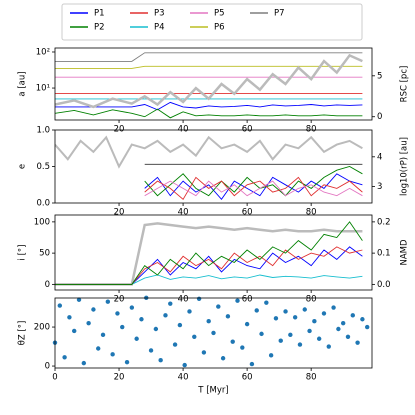  I want to click on y2-tick-label: 0.0, so click(384, 285).